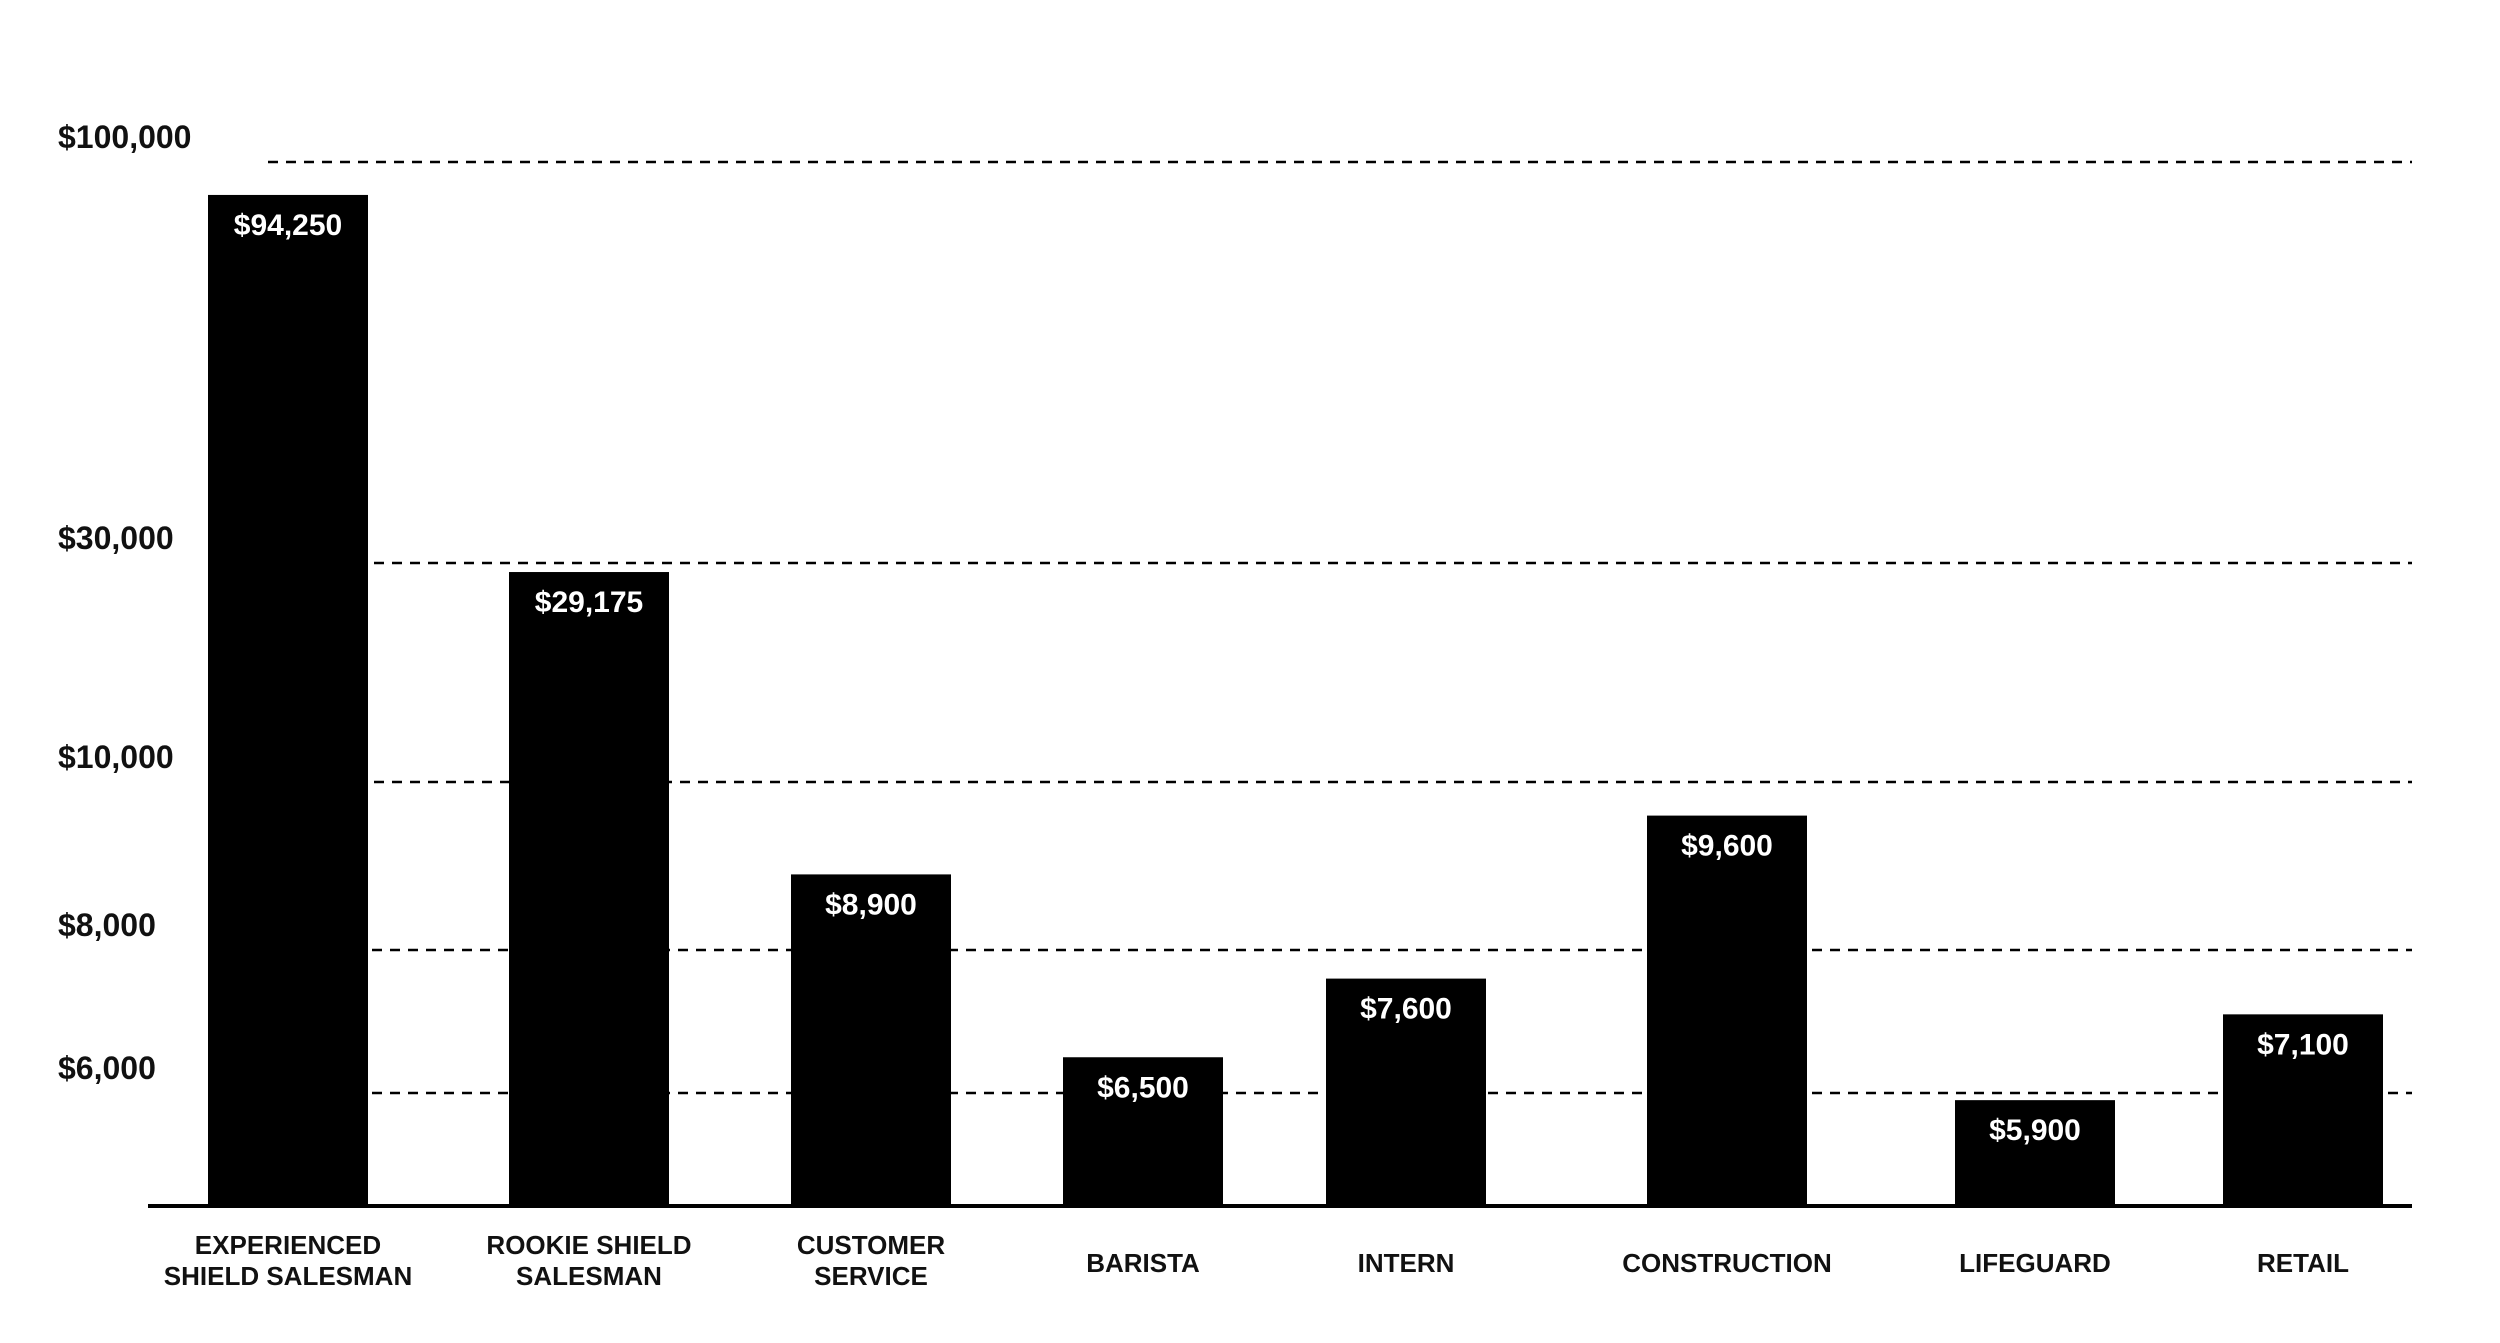 The height and width of the screenshot is (1343, 2500). Describe the element at coordinates (116, 757) in the screenshot. I see `y-tick-label: $10,000` at that location.